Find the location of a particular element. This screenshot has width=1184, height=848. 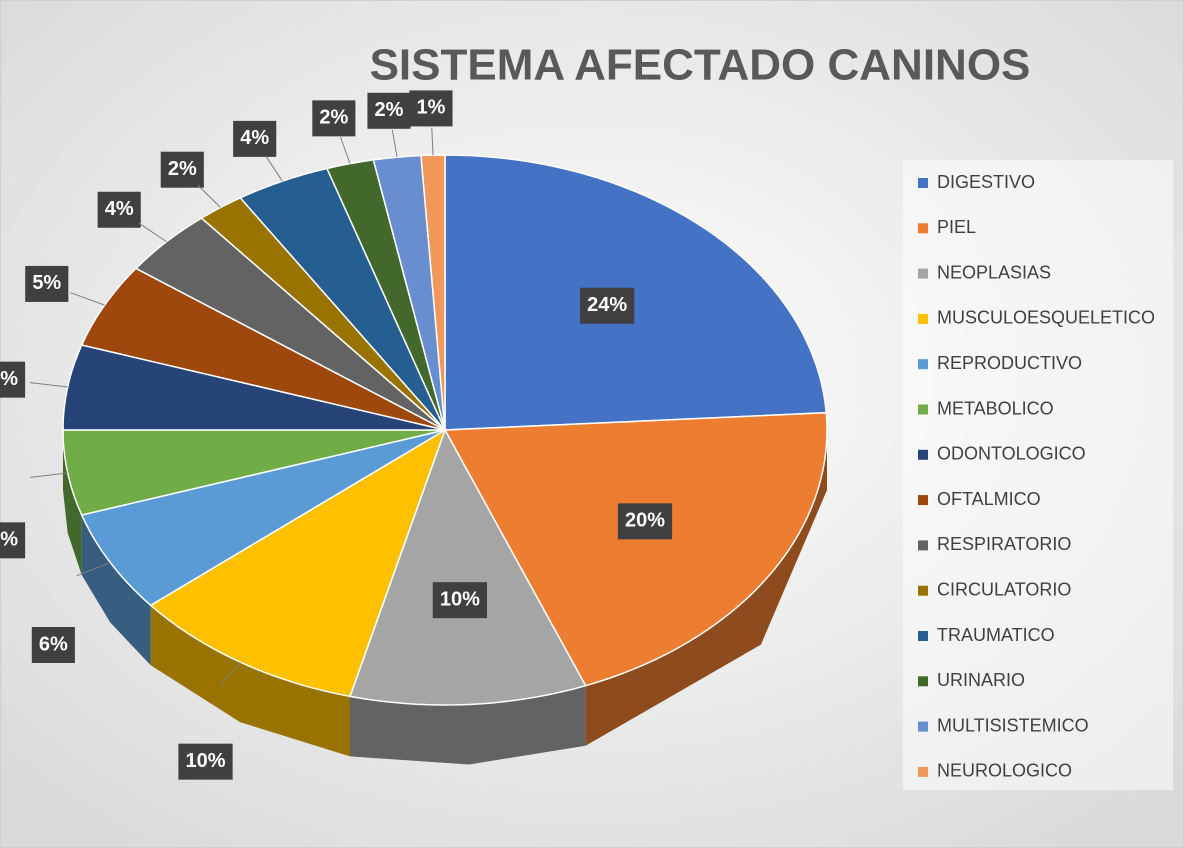

data-label: 24% is located at coordinates (607, 305).